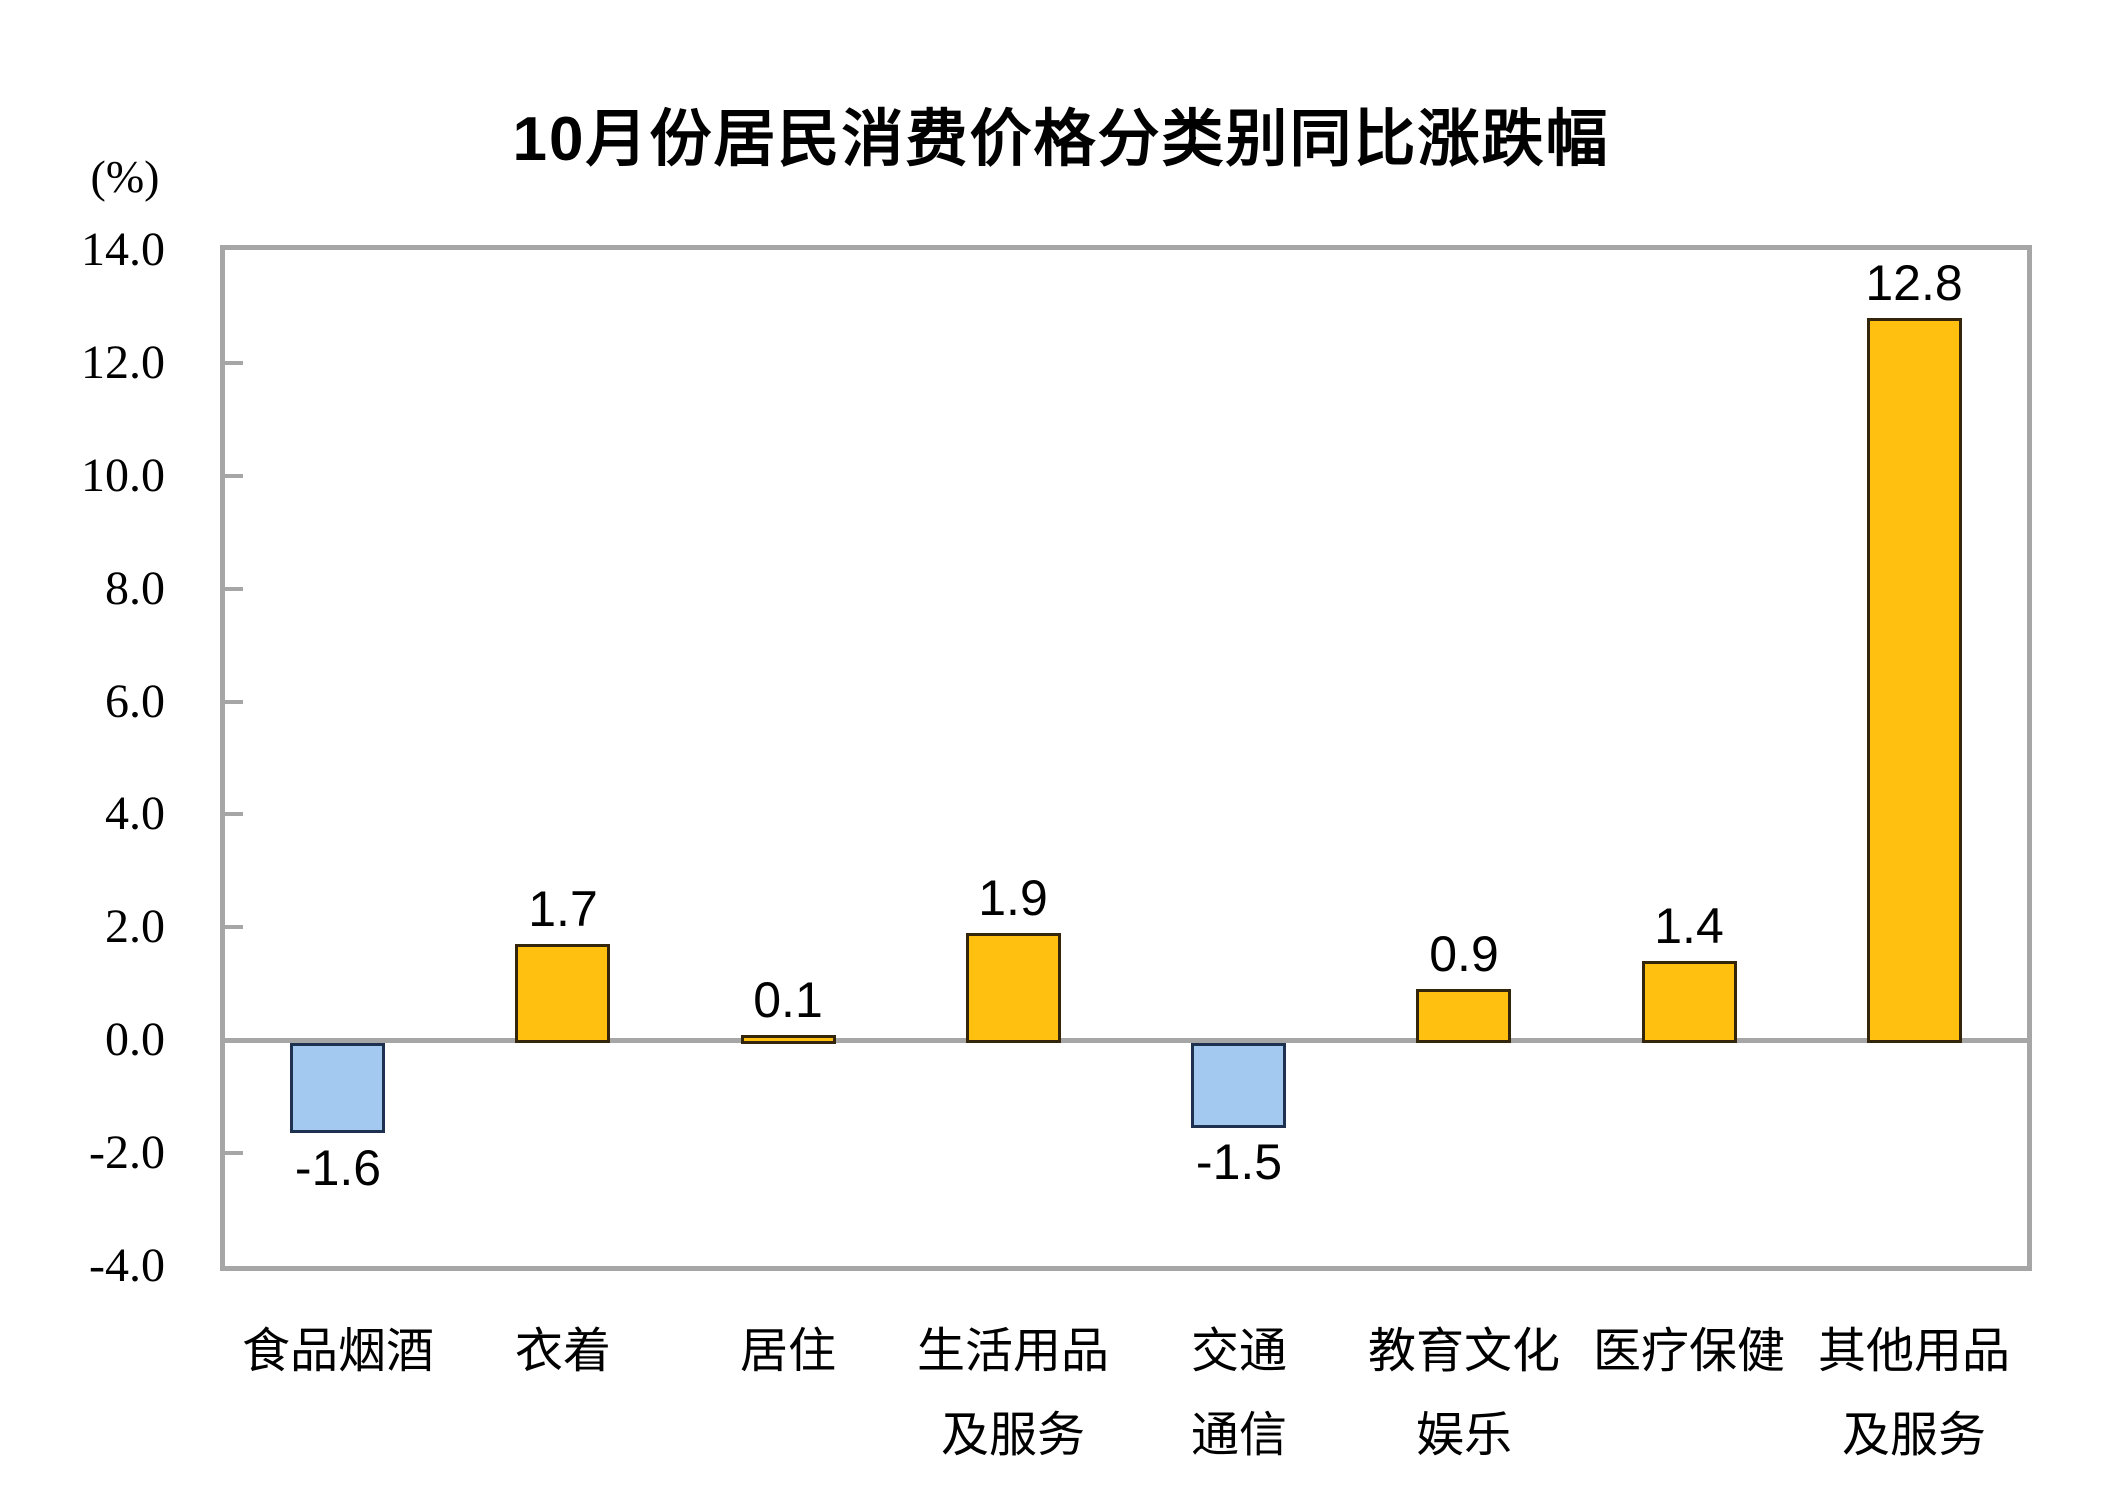  I want to click on x-axis-label-line: 娱乐, so click(1464, 1435).